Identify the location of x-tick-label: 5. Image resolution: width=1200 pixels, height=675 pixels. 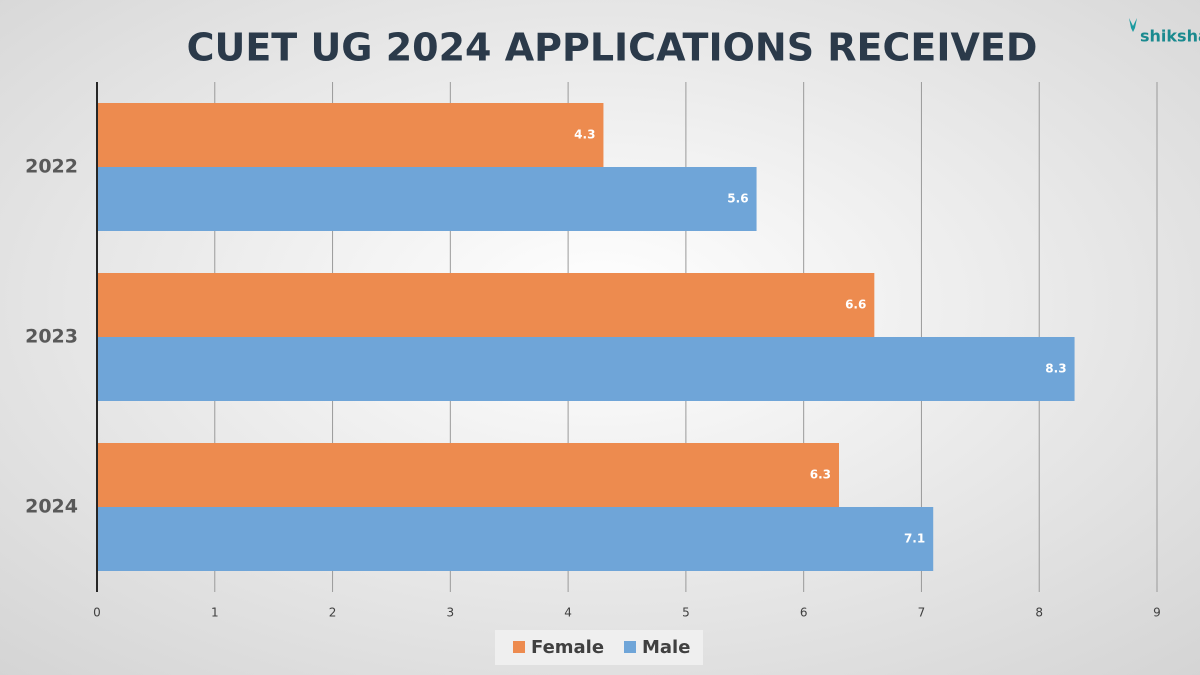
(686, 613).